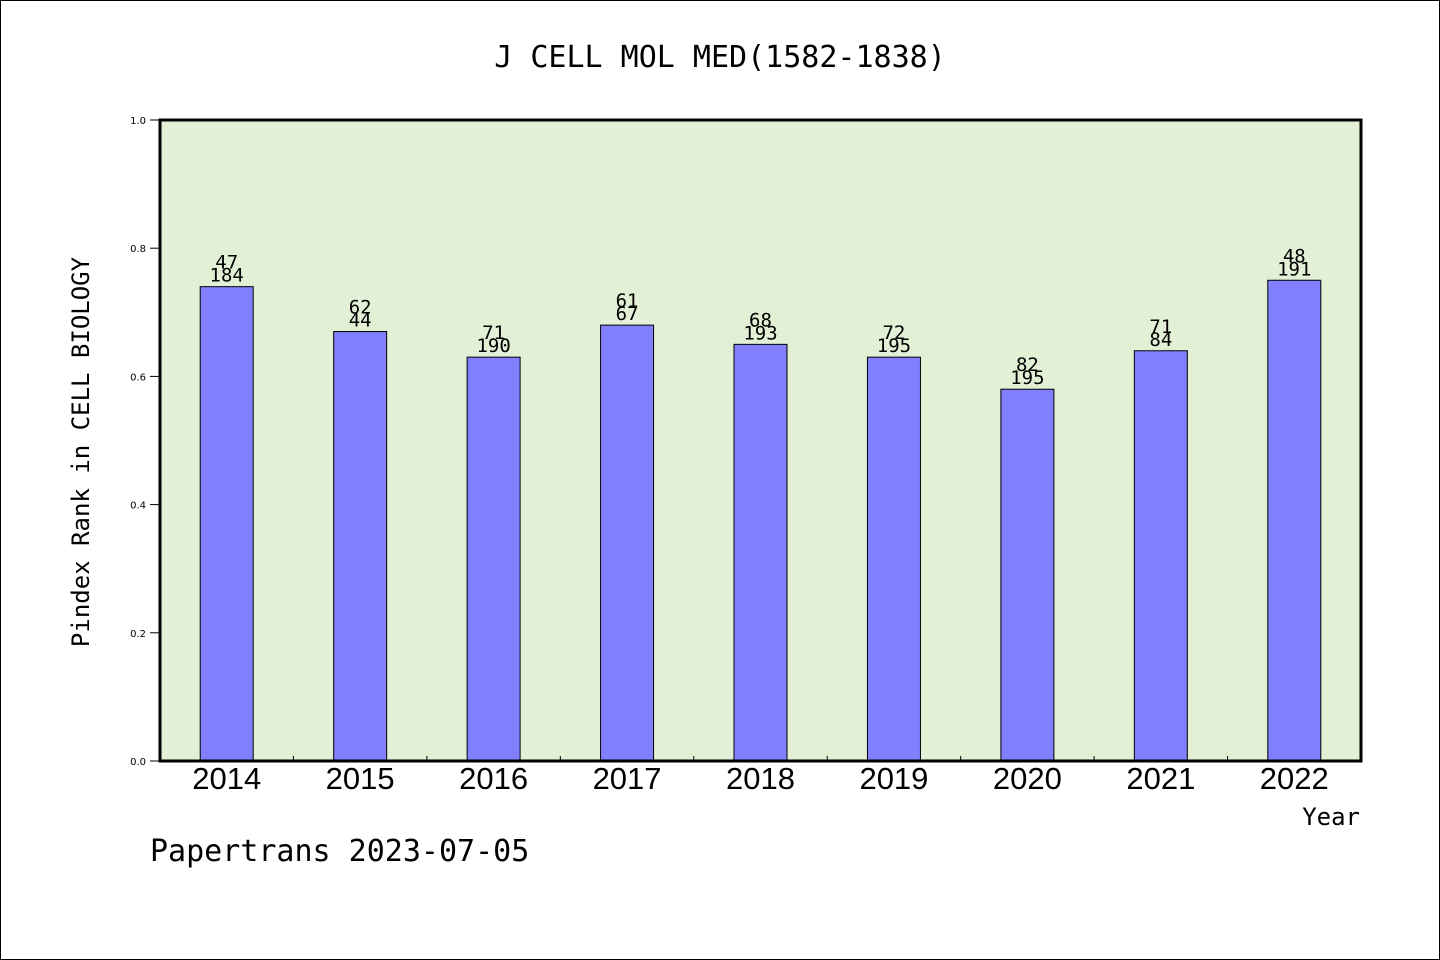  I want to click on bar-label-bottom-2021: 84, so click(1160, 340).